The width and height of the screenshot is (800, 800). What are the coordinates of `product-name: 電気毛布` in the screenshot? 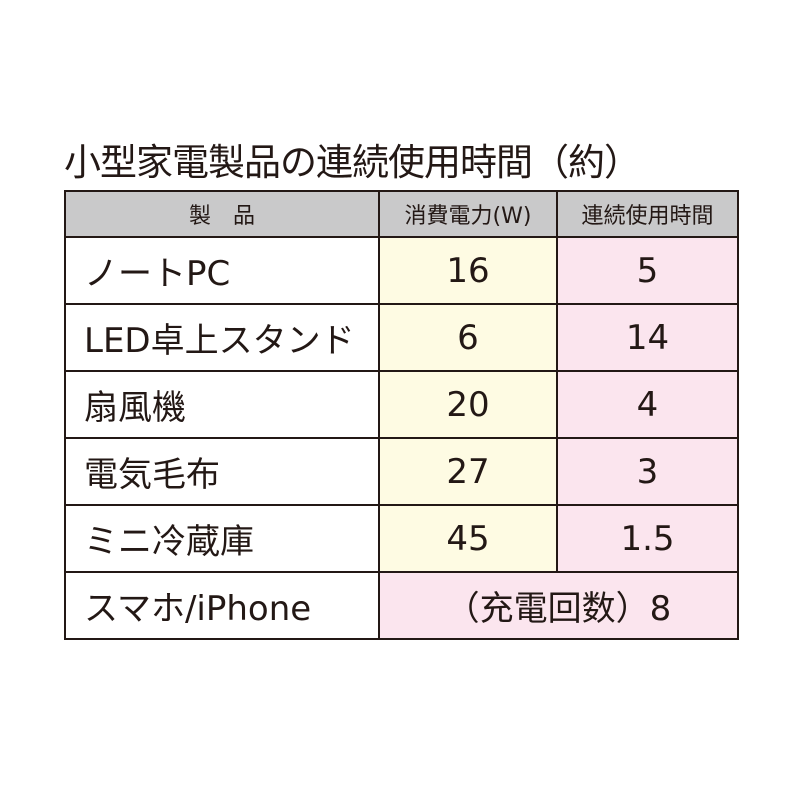 It's located at (222, 471).